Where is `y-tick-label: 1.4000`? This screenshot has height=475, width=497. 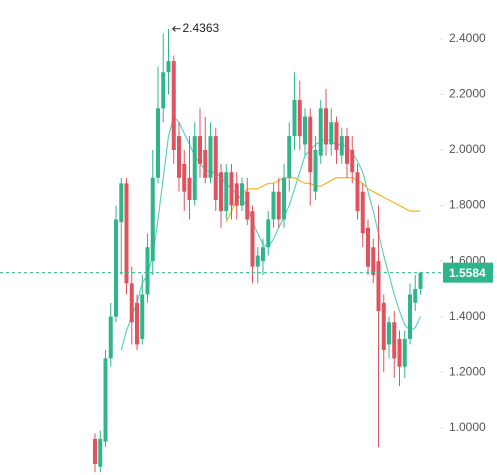
y-tick-label: 1.4000 is located at coordinates (467, 316).